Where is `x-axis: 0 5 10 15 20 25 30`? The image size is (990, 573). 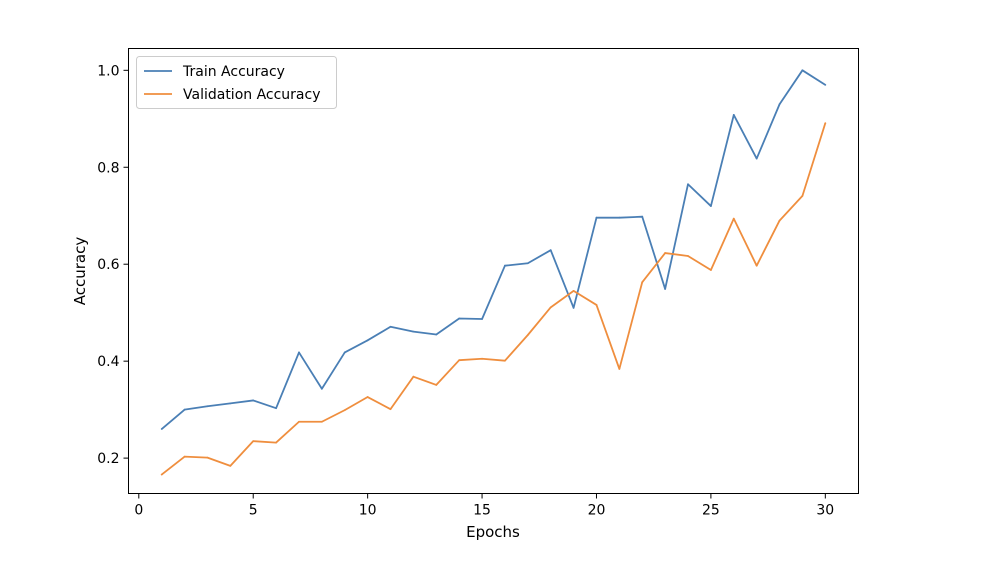 x-axis: 0 5 10 15 20 25 30 is located at coordinates (484, 506).